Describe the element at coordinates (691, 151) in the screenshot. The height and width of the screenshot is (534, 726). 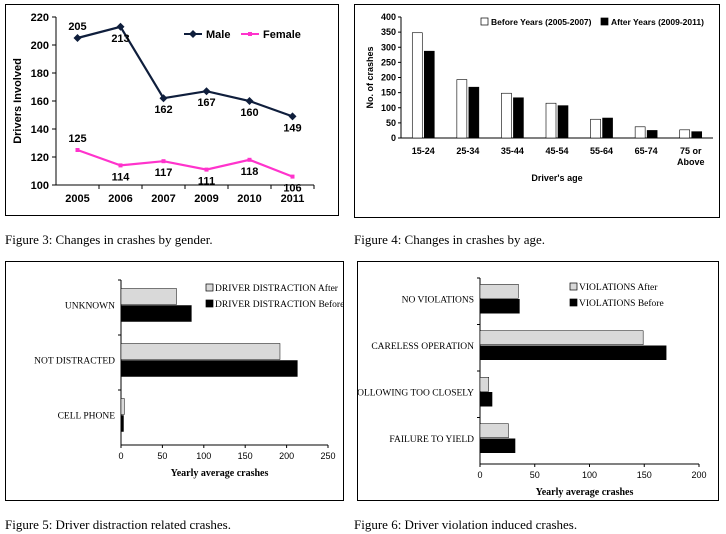
I see `x-tick-label: 75 or` at that location.